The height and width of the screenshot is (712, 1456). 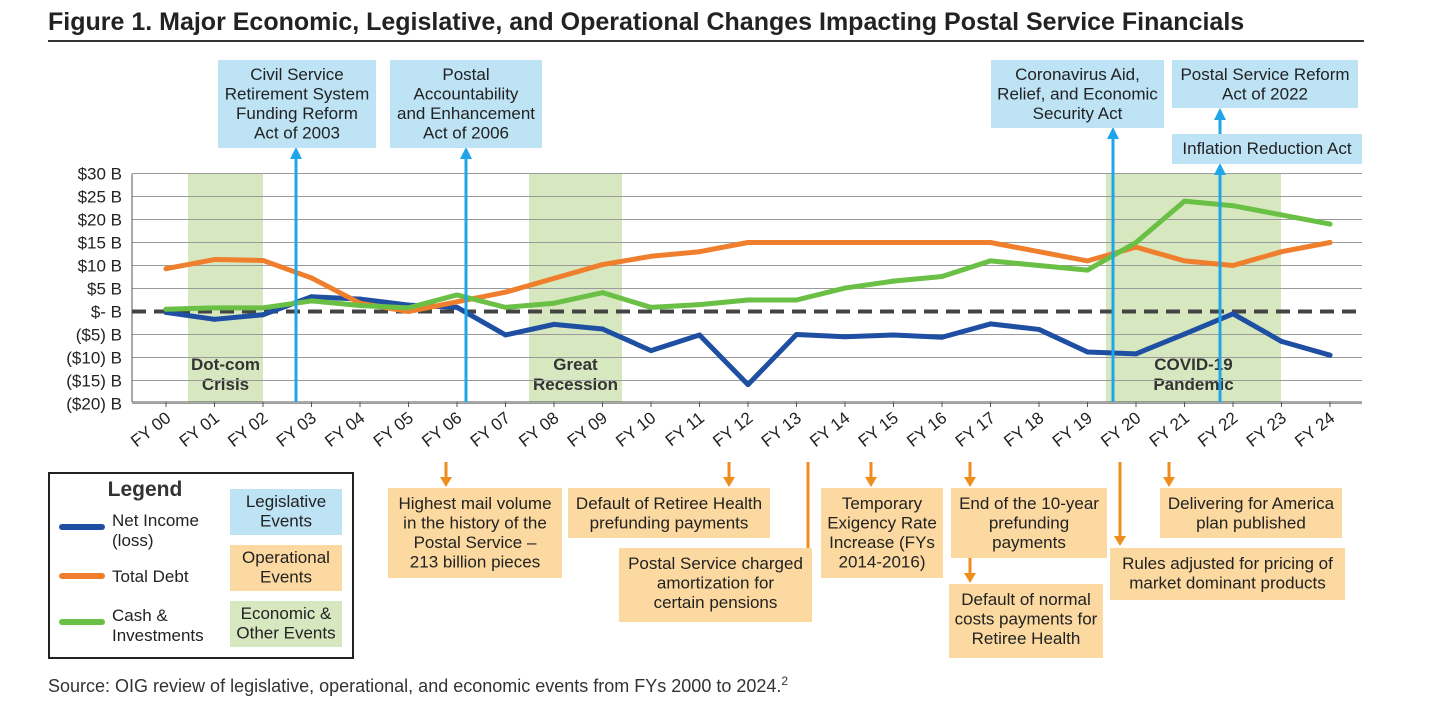 I want to click on y-tick-label: ($20) B, so click(x=94, y=404).